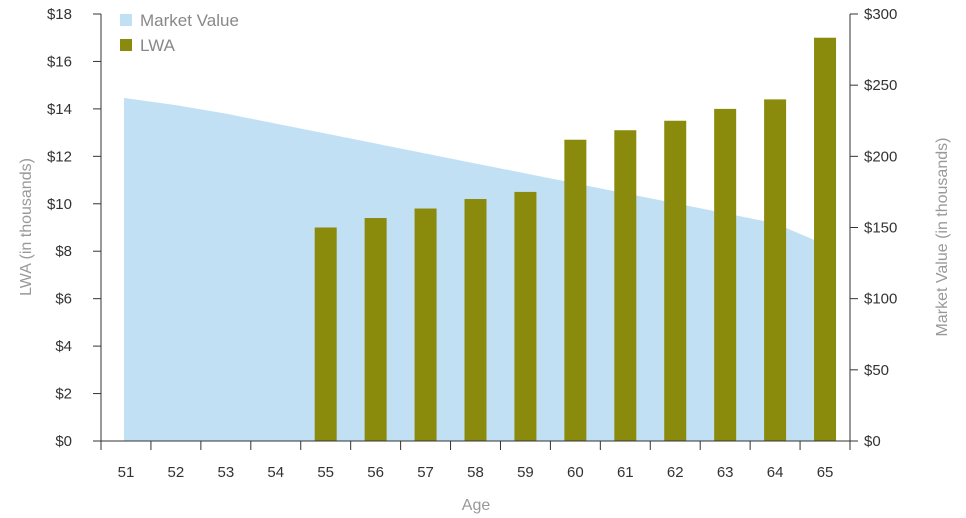 This screenshot has width=966, height=518. Describe the element at coordinates (475, 461) in the screenshot. I see `x-axis-ticks: 51 52 53 54 55 56 57 58 59 60 61 62 63 64 65` at that location.